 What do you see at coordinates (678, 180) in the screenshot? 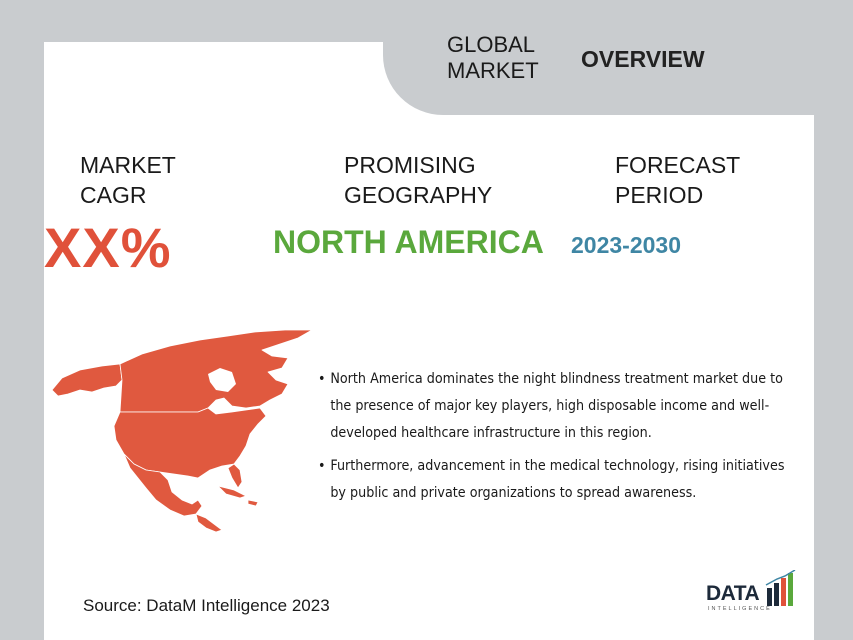
I see `period-label: FORECAST PERIOD` at bounding box center [678, 180].